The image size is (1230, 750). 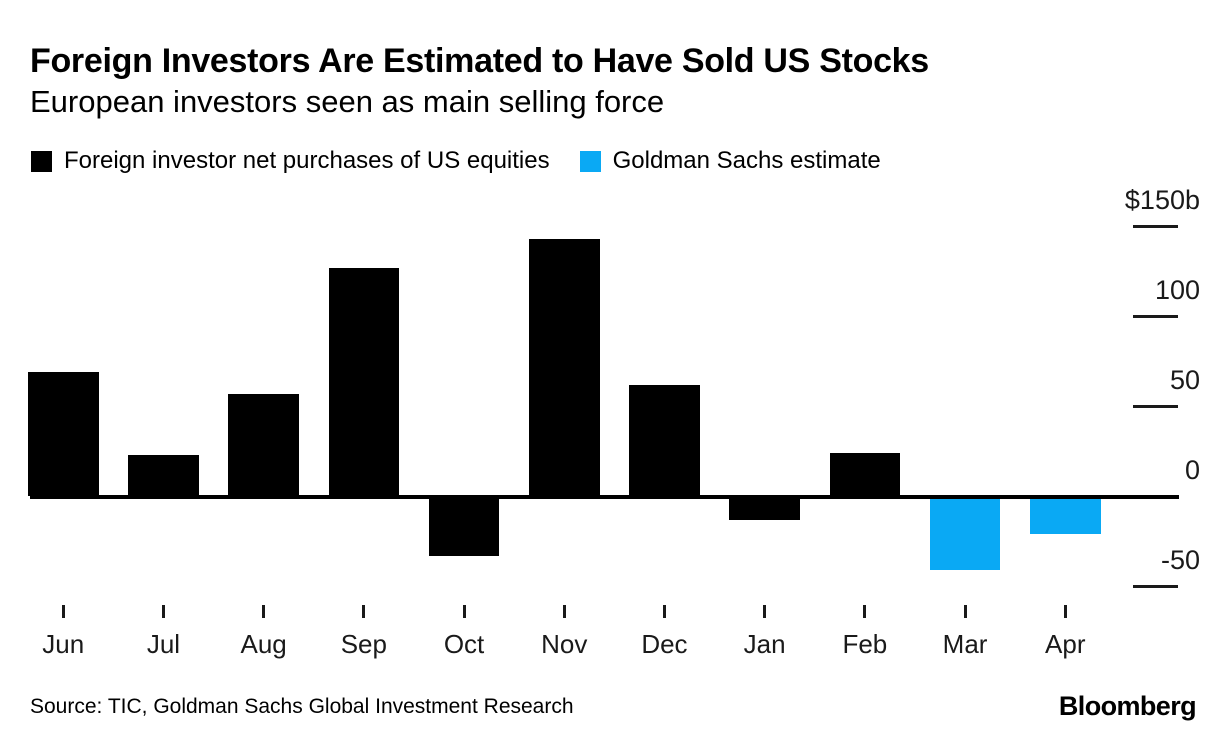 What do you see at coordinates (364, 611) in the screenshot?
I see `x-axis-tick-sep` at bounding box center [364, 611].